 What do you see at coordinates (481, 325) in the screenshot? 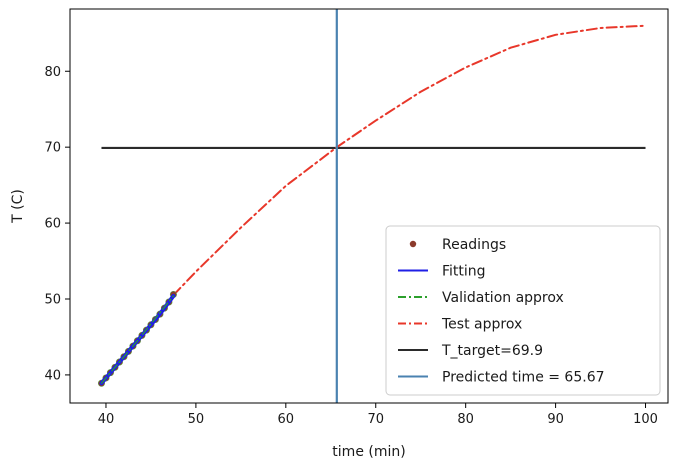
I see `legend-label: Test approx` at bounding box center [481, 325].